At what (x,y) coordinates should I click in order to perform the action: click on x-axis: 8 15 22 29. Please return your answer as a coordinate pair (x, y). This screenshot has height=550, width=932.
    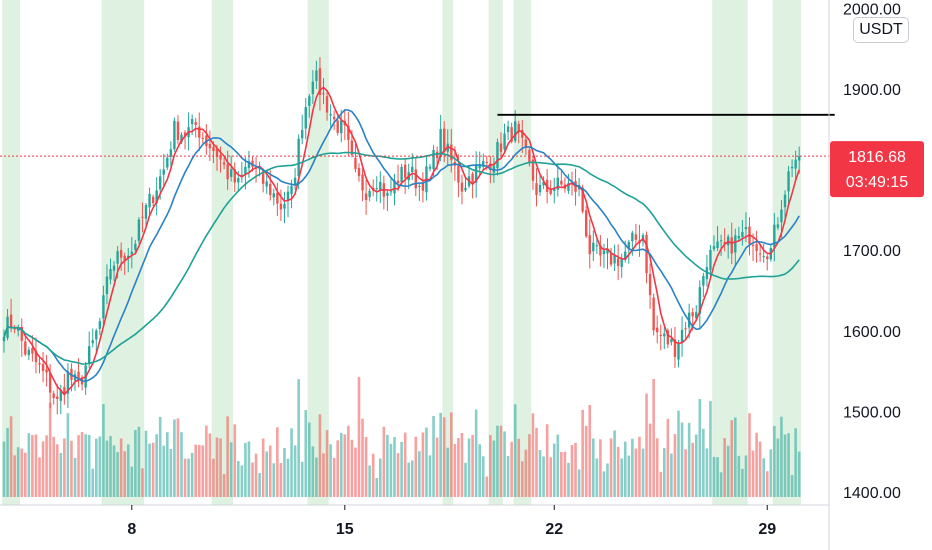
    Looking at the image, I should click on (451, 521).